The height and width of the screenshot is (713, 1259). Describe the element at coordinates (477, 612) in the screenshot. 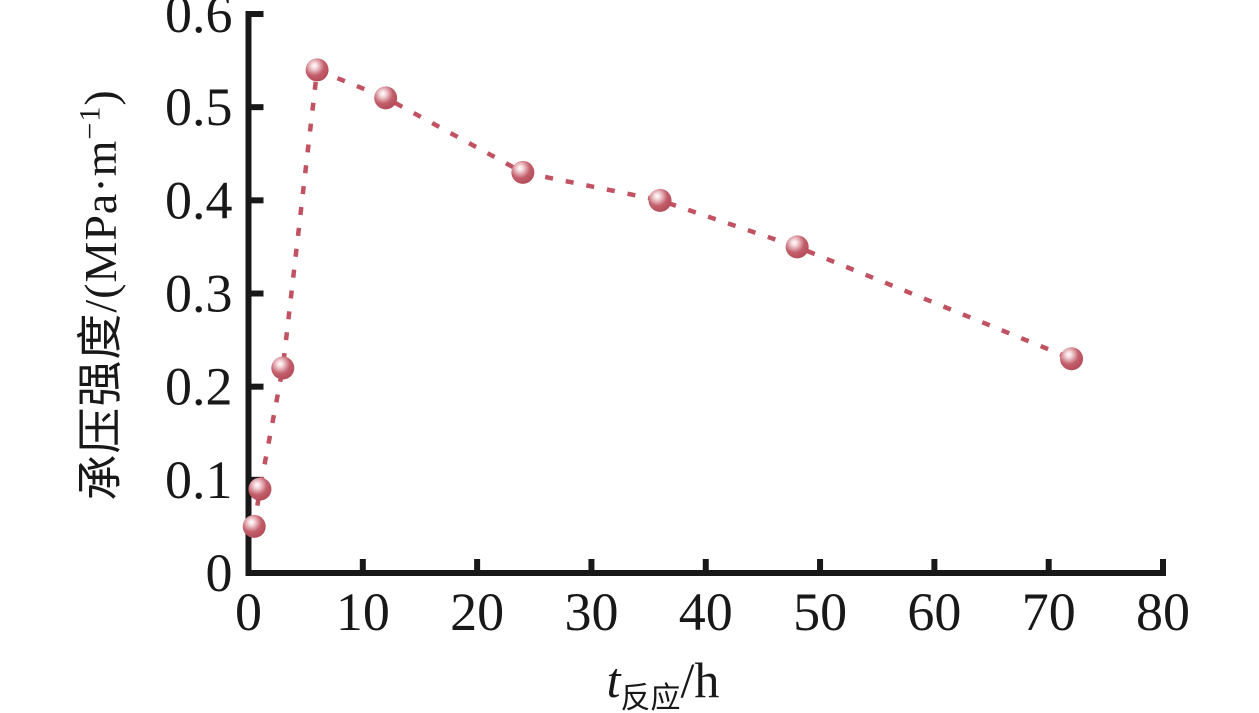

I see `x-tick-label: 20` at that location.